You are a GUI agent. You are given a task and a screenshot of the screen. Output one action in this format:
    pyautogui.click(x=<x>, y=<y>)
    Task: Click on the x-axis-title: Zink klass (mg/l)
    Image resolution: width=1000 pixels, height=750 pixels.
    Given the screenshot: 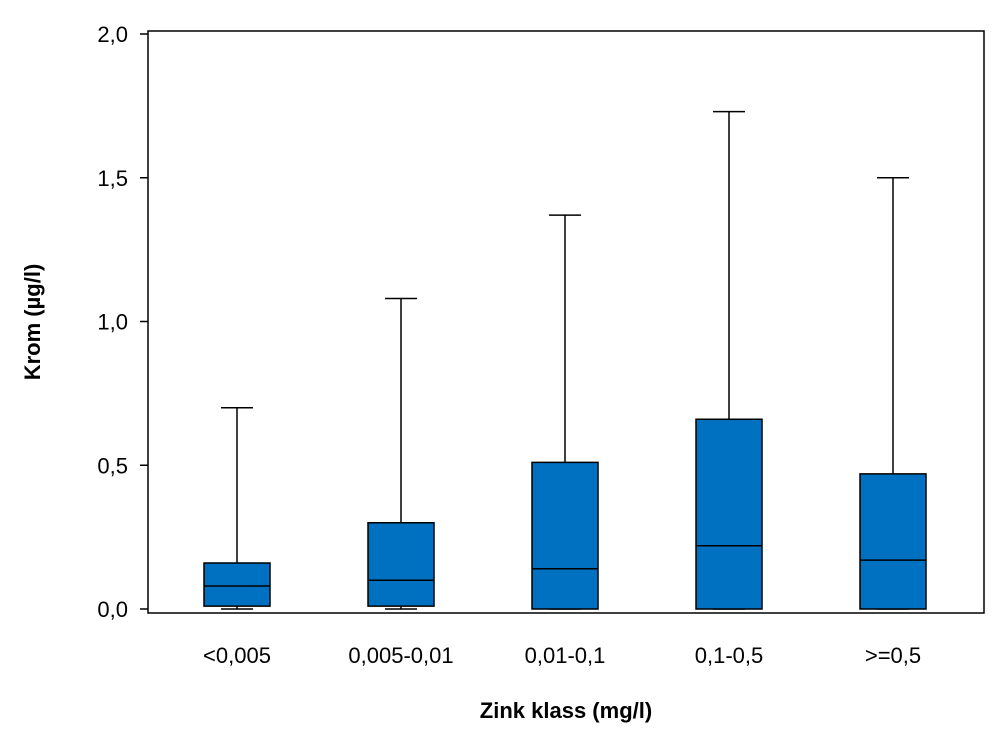 What is the action you would take?
    pyautogui.click(x=566, y=710)
    